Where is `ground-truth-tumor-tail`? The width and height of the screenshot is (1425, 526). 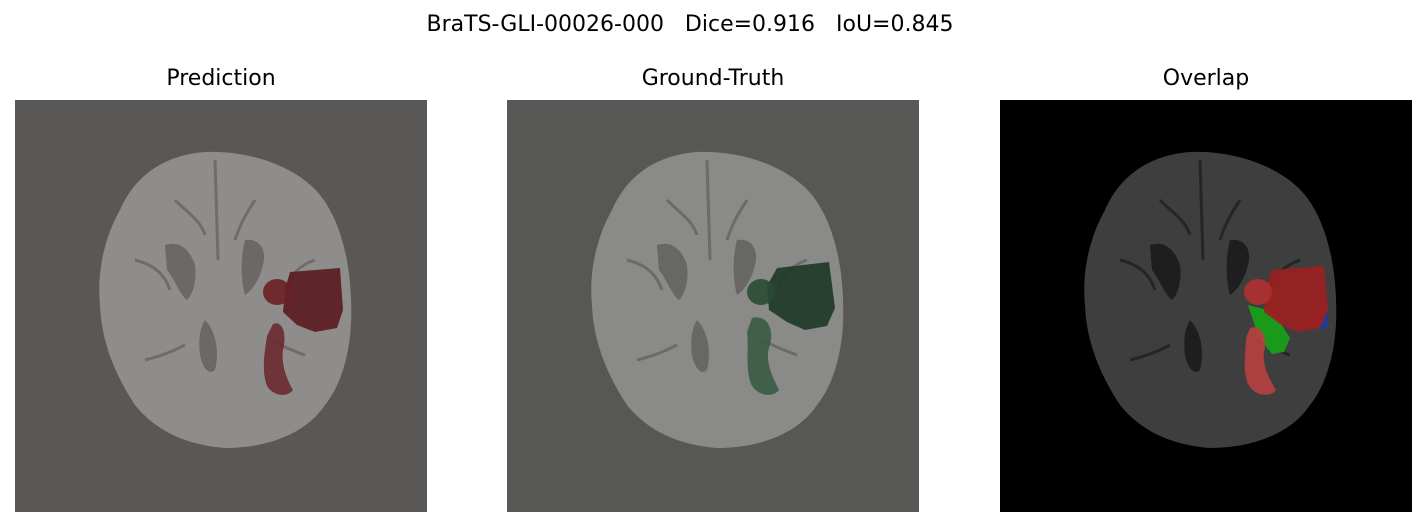 ground-truth-tumor-tail is located at coordinates (763, 356).